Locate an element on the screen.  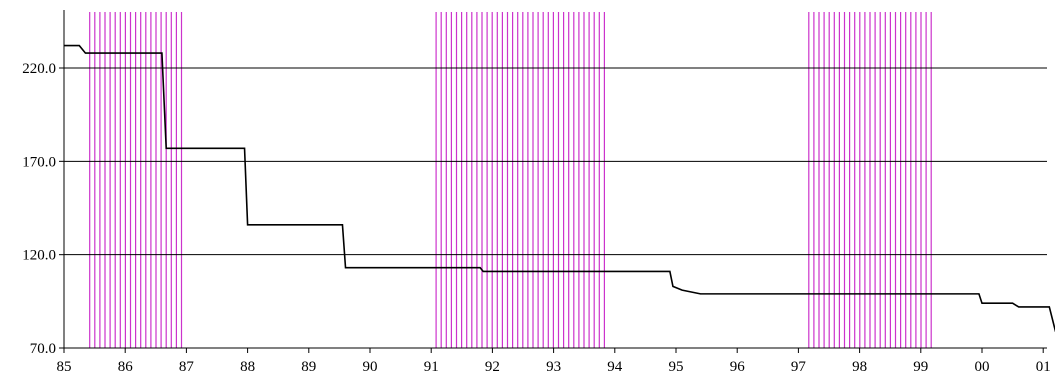
x-tick-labels: 85 86 87 88 89 90 91 92 93 94 95 96 97 98 99 00 01 is located at coordinates (554, 361).